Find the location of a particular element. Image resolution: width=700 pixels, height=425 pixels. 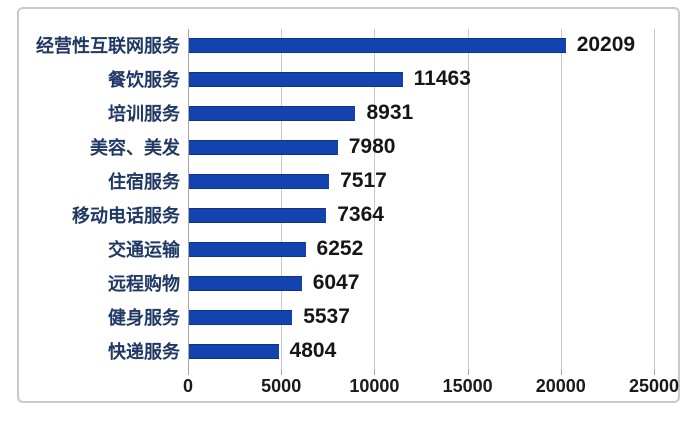

bar-row: 20209 is located at coordinates (421, 46).